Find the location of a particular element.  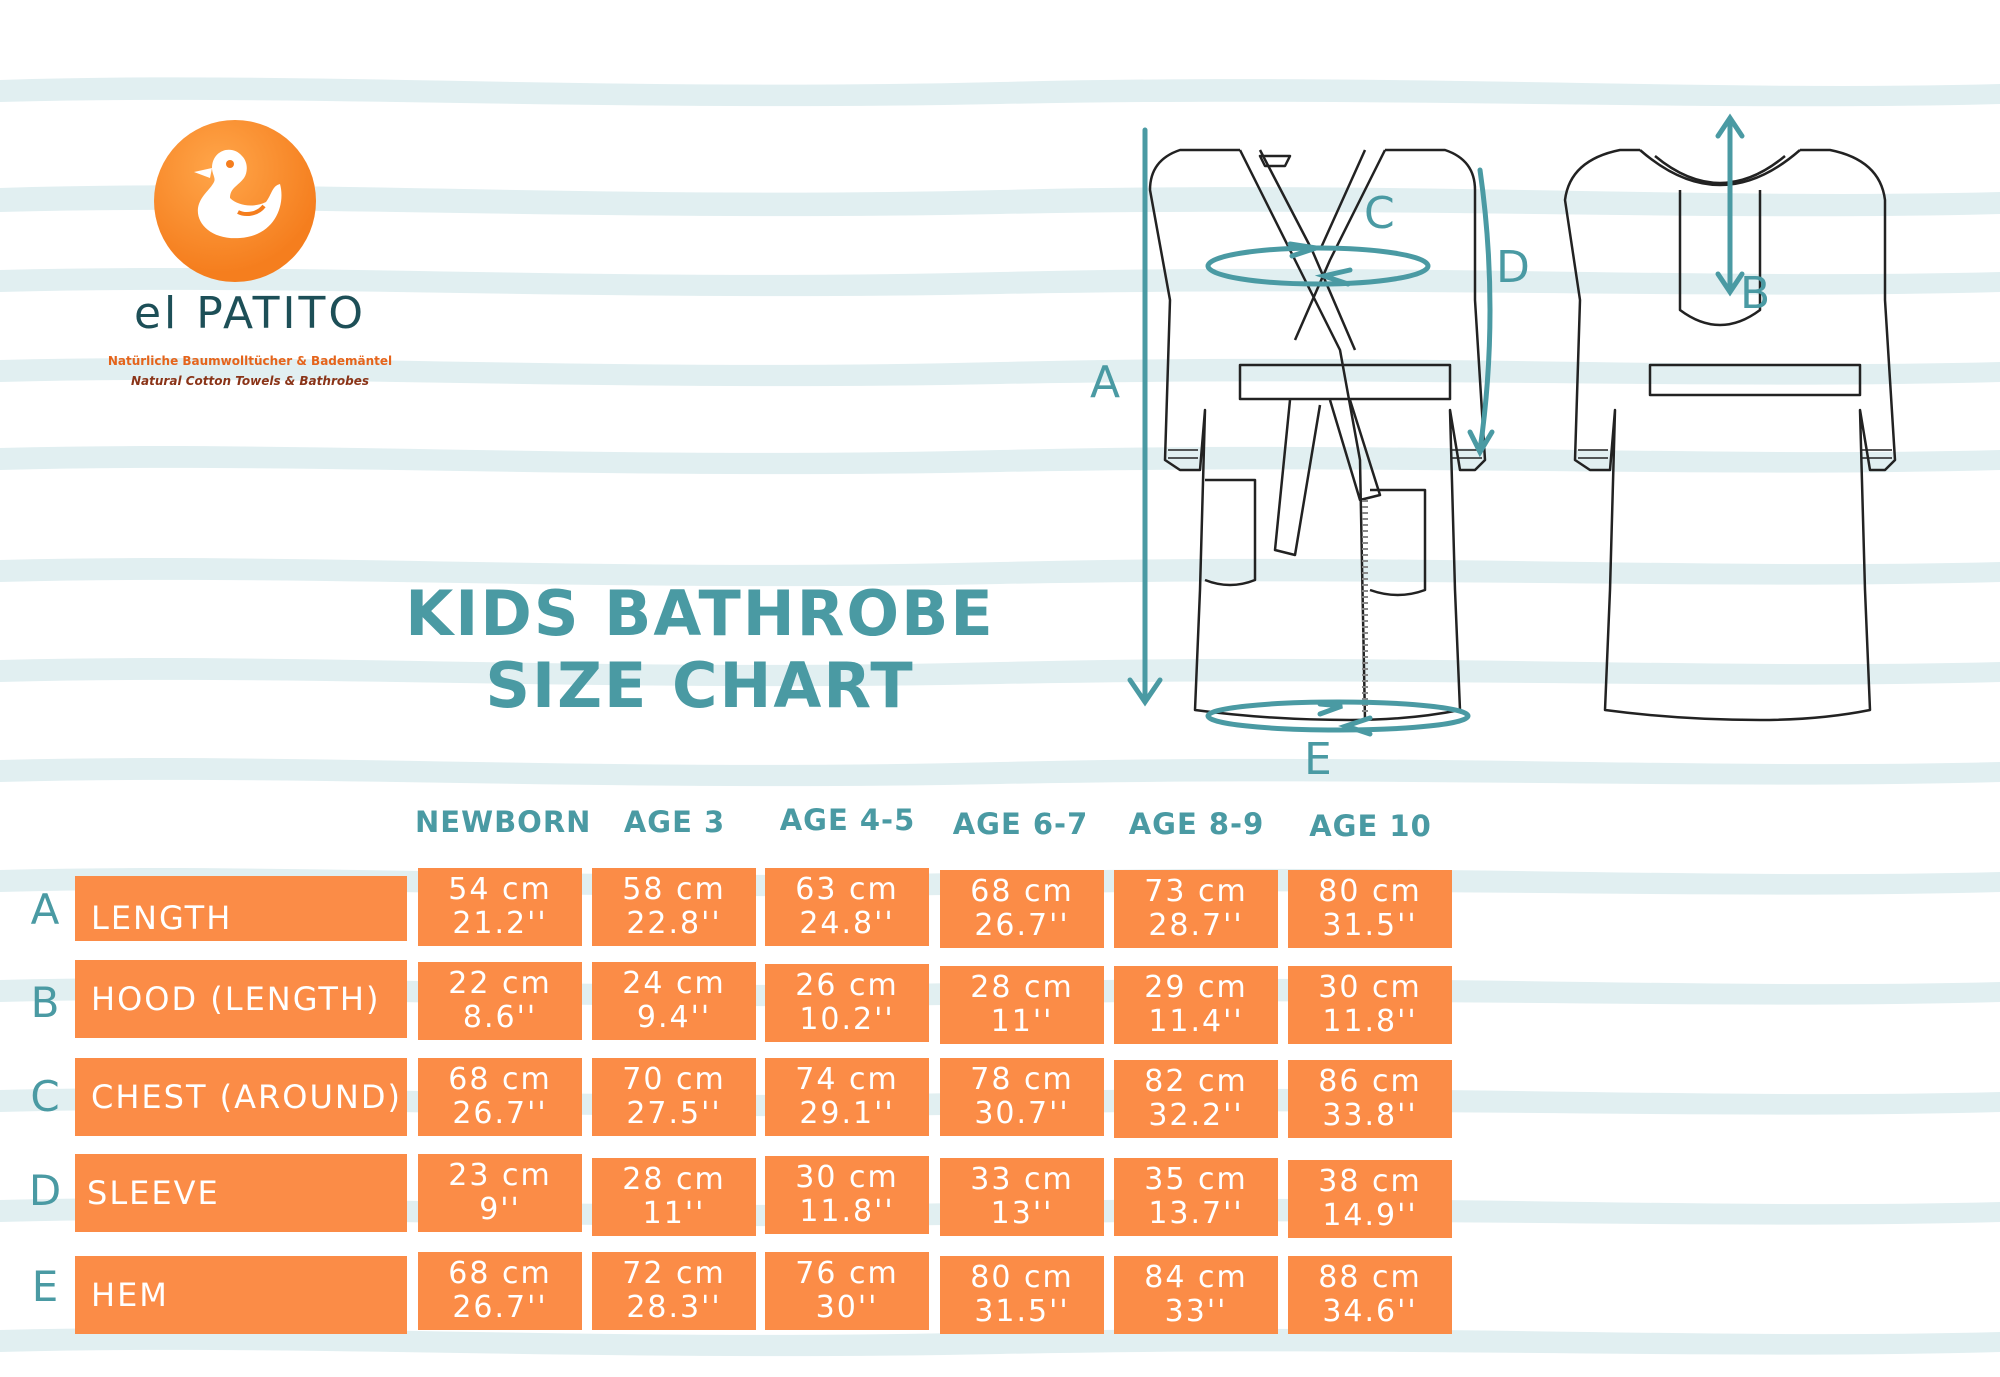

row-letter-a: A is located at coordinates (45, 909).